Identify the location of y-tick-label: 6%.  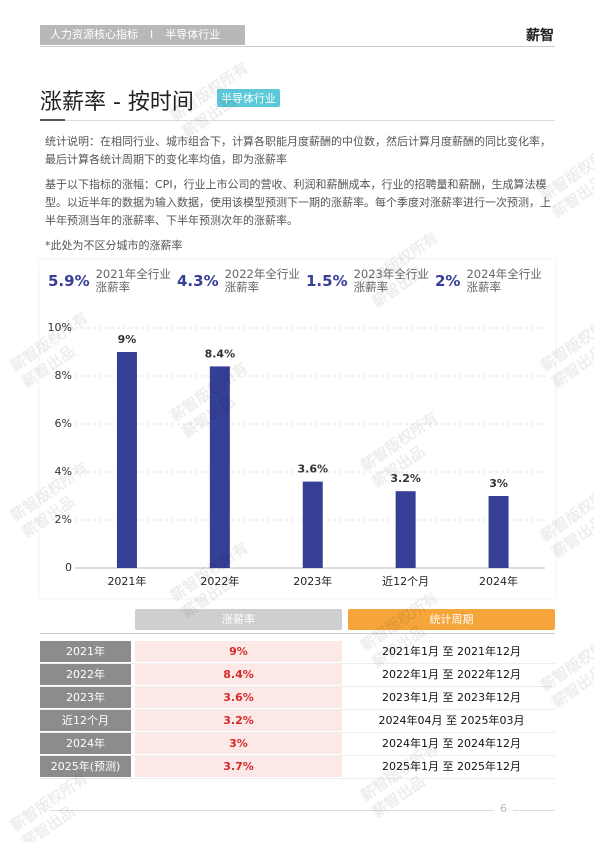
(63, 423).